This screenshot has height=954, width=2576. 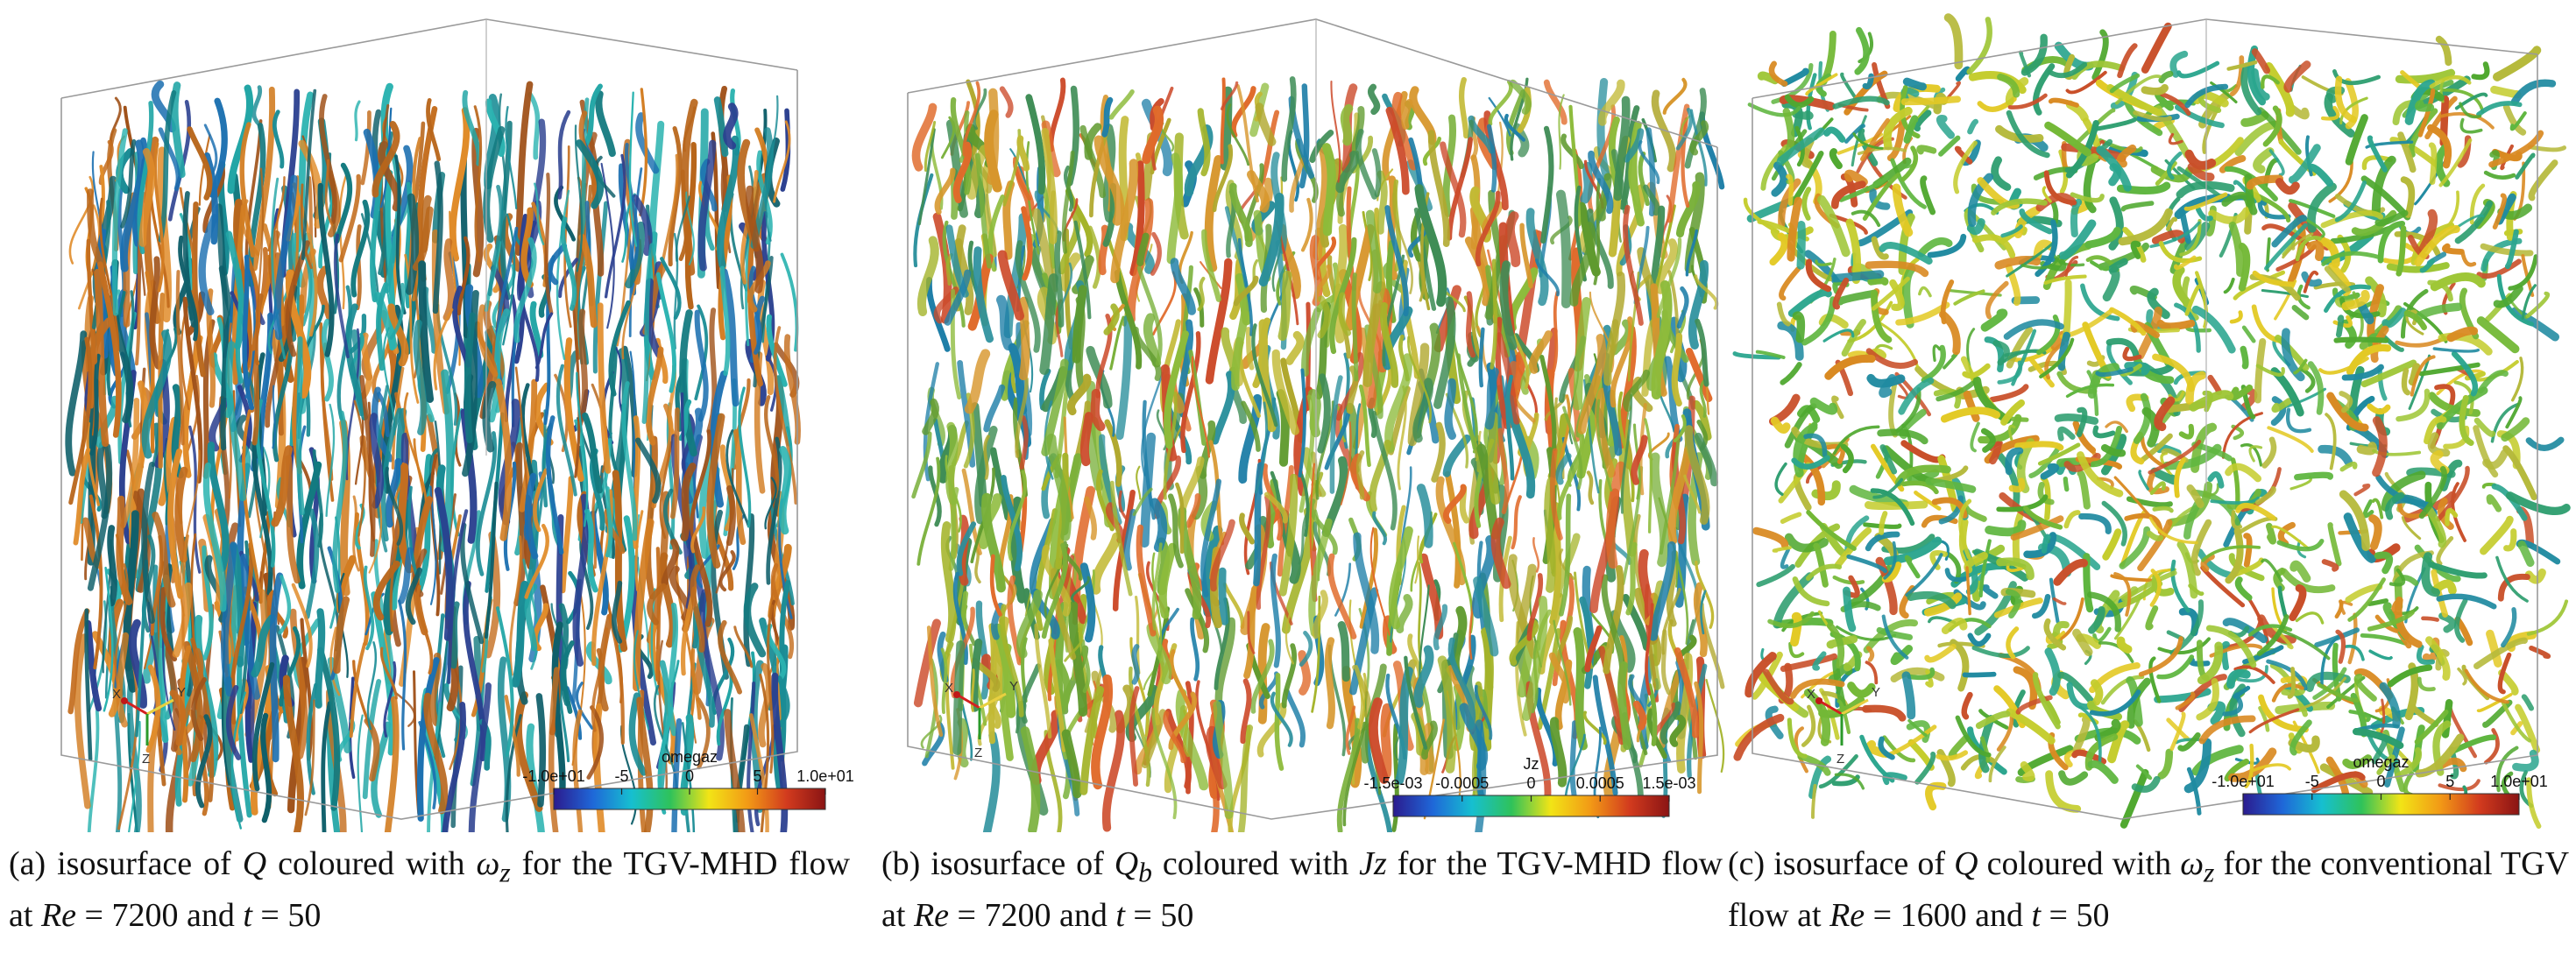 What do you see at coordinates (146, 759) in the screenshot?
I see `z-axis-label: Z` at bounding box center [146, 759].